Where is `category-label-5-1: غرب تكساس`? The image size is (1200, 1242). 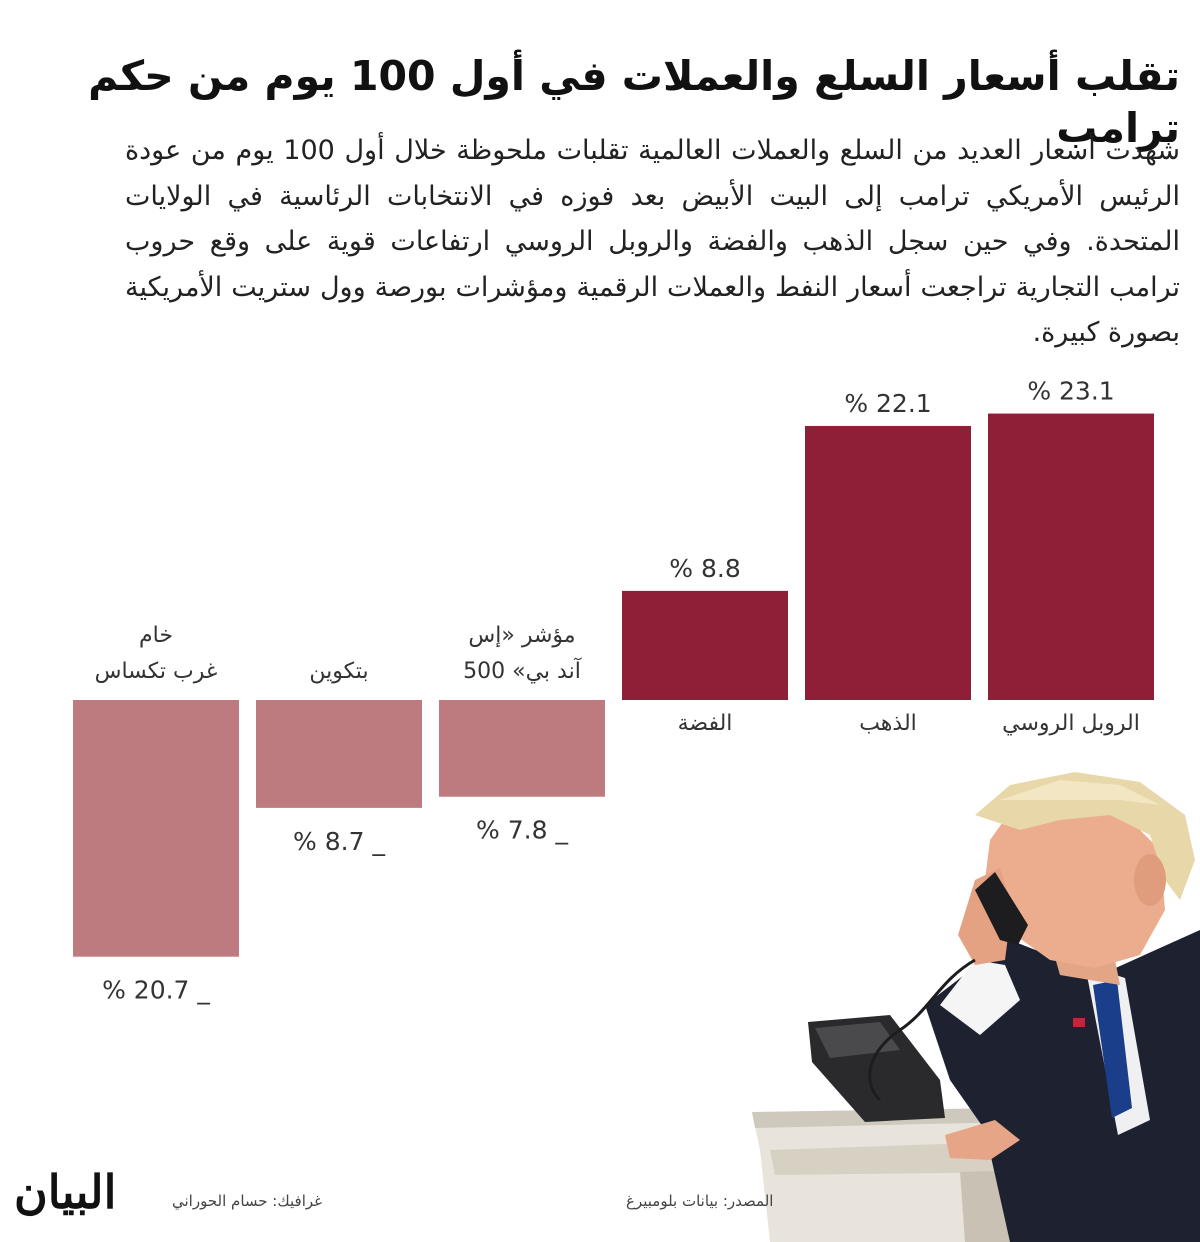 category-label-5-1: غرب تكساس is located at coordinates (156, 671).